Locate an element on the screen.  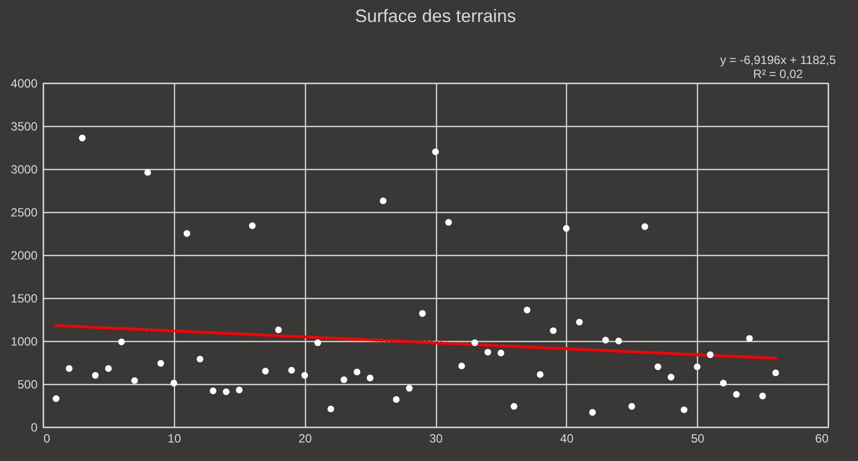
y-tick-label: 1500 is located at coordinates (24, 299).